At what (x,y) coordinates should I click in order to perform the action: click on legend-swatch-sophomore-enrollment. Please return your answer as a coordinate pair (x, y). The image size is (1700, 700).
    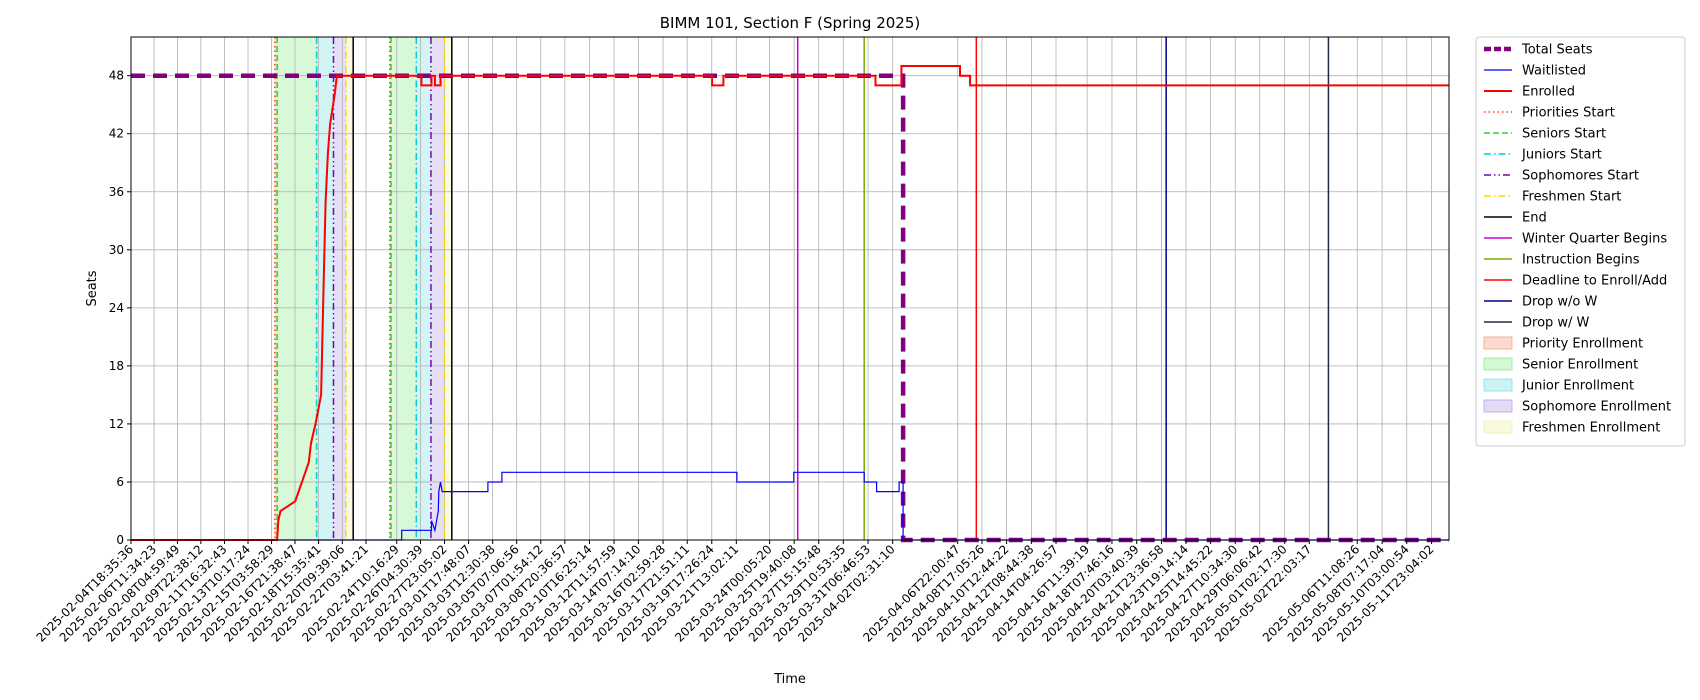
    Looking at the image, I should click on (1498, 406).